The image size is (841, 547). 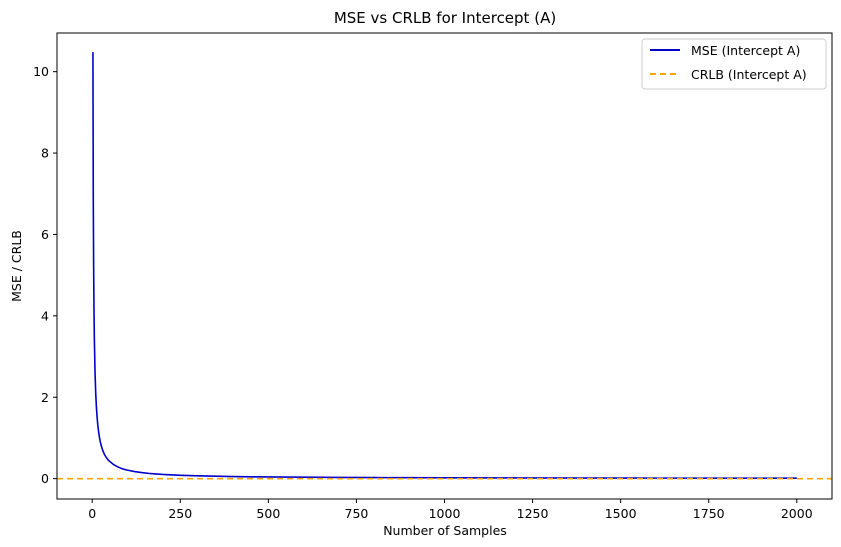 I want to click on x-tick-label: 750, so click(x=357, y=513).